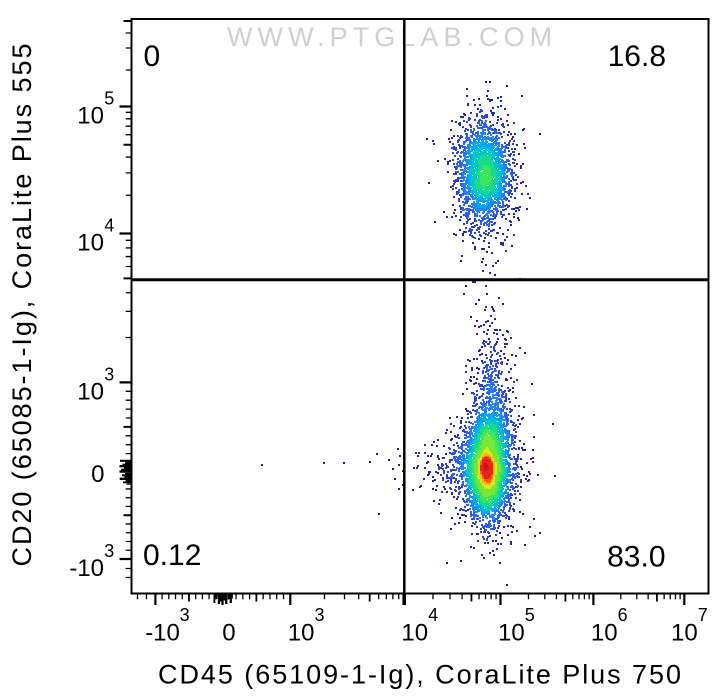 The height and width of the screenshot is (697, 725). What do you see at coordinates (703, 615) in the screenshot?
I see `svg-text: 7` at bounding box center [703, 615].